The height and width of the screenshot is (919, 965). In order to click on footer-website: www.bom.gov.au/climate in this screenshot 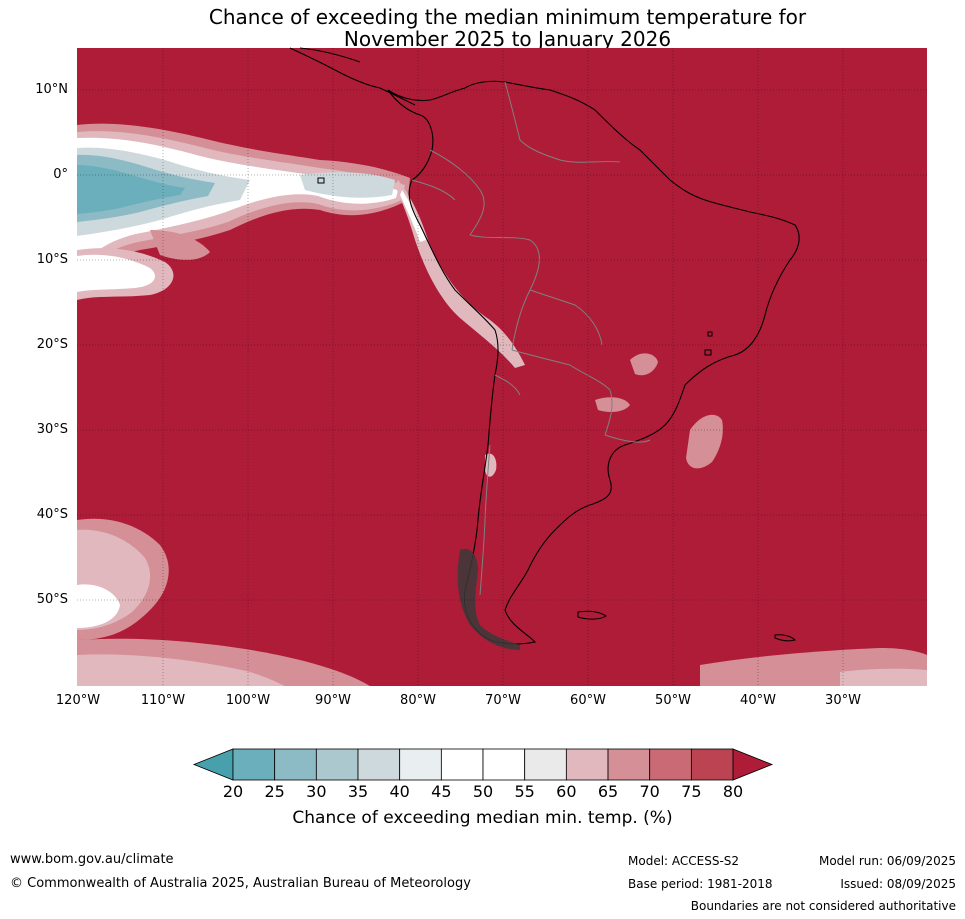, I will do `click(92, 859)`.